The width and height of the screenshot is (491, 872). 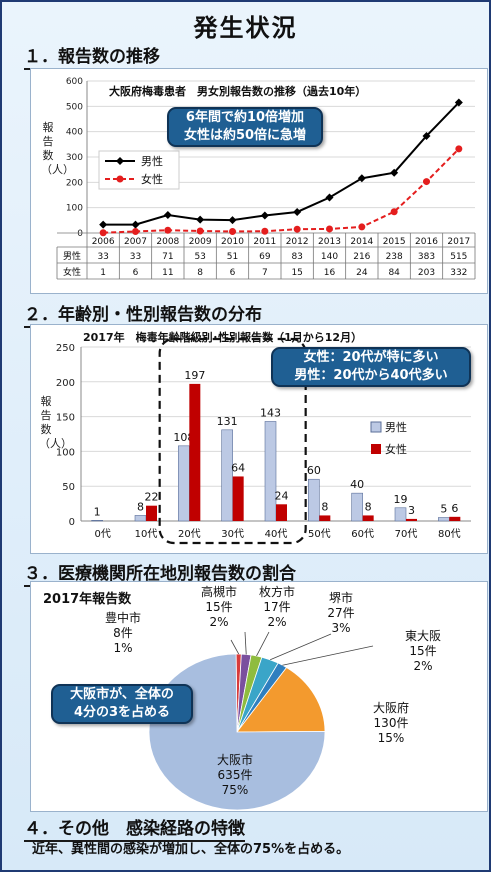 What do you see at coordinates (319, 534) in the screenshot?
I see `x-tick-label: 50代` at bounding box center [319, 534].